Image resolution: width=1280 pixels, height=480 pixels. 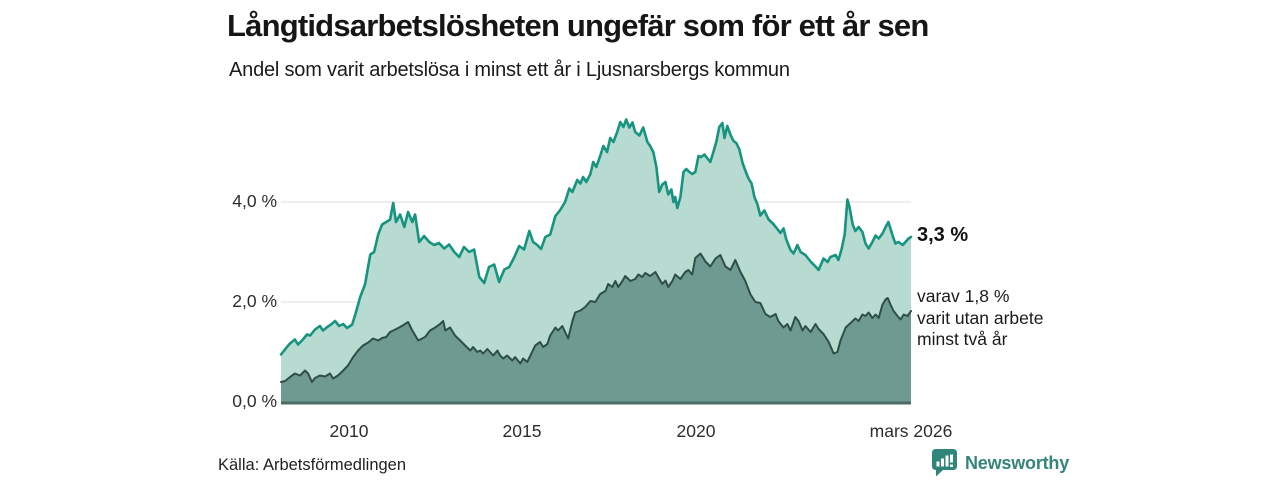 I want to click on newsworthy-icon, so click(x=944, y=463).